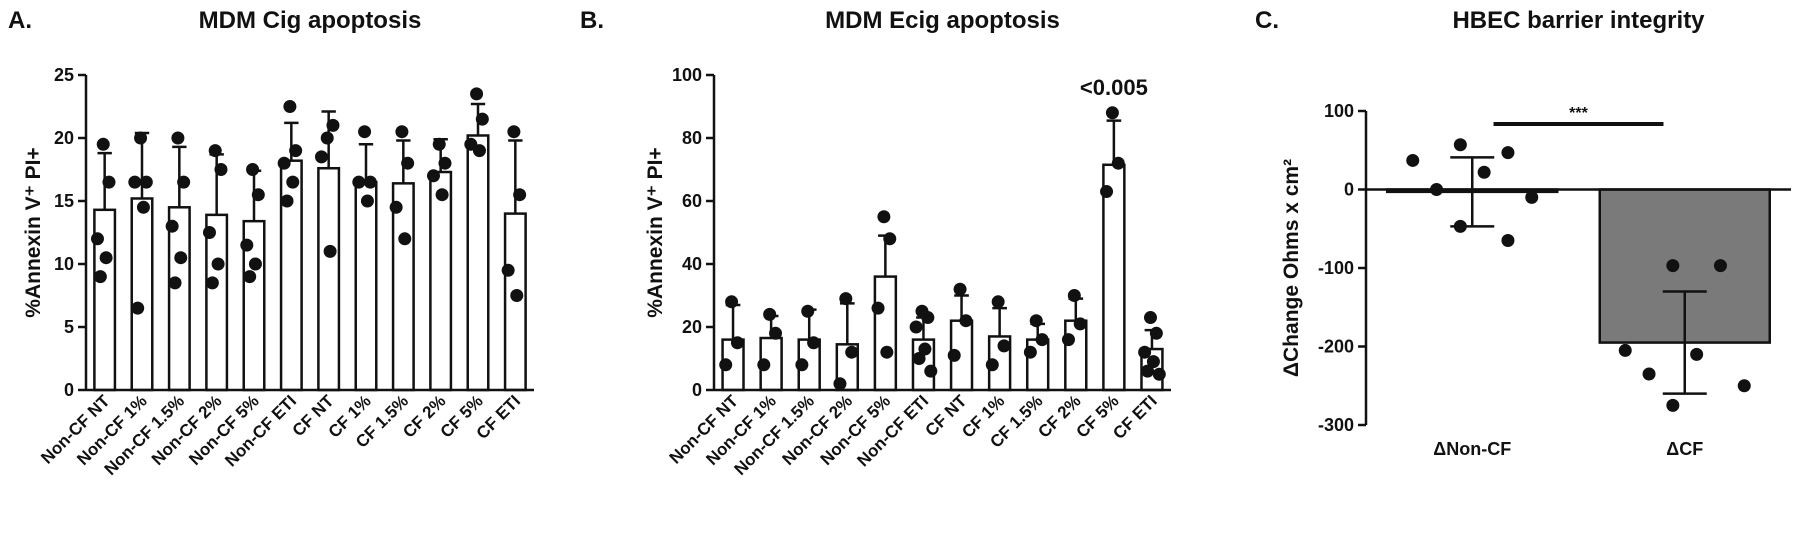 Image resolution: width=1800 pixels, height=538 pixels. I want to click on y-tick-label: -300, so click(1336, 425).